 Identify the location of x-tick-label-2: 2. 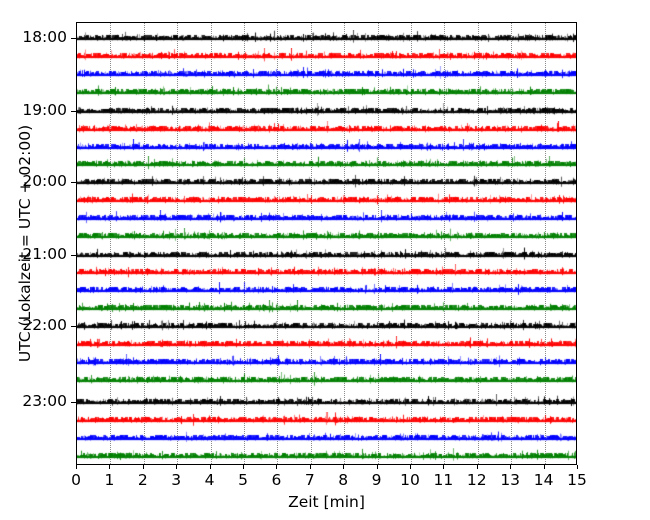
(142, 480).